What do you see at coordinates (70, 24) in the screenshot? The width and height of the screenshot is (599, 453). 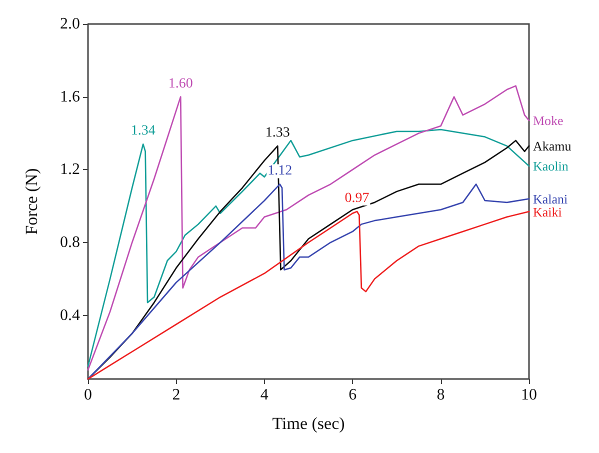 I see `y-tick-label: 2.0` at bounding box center [70, 24].